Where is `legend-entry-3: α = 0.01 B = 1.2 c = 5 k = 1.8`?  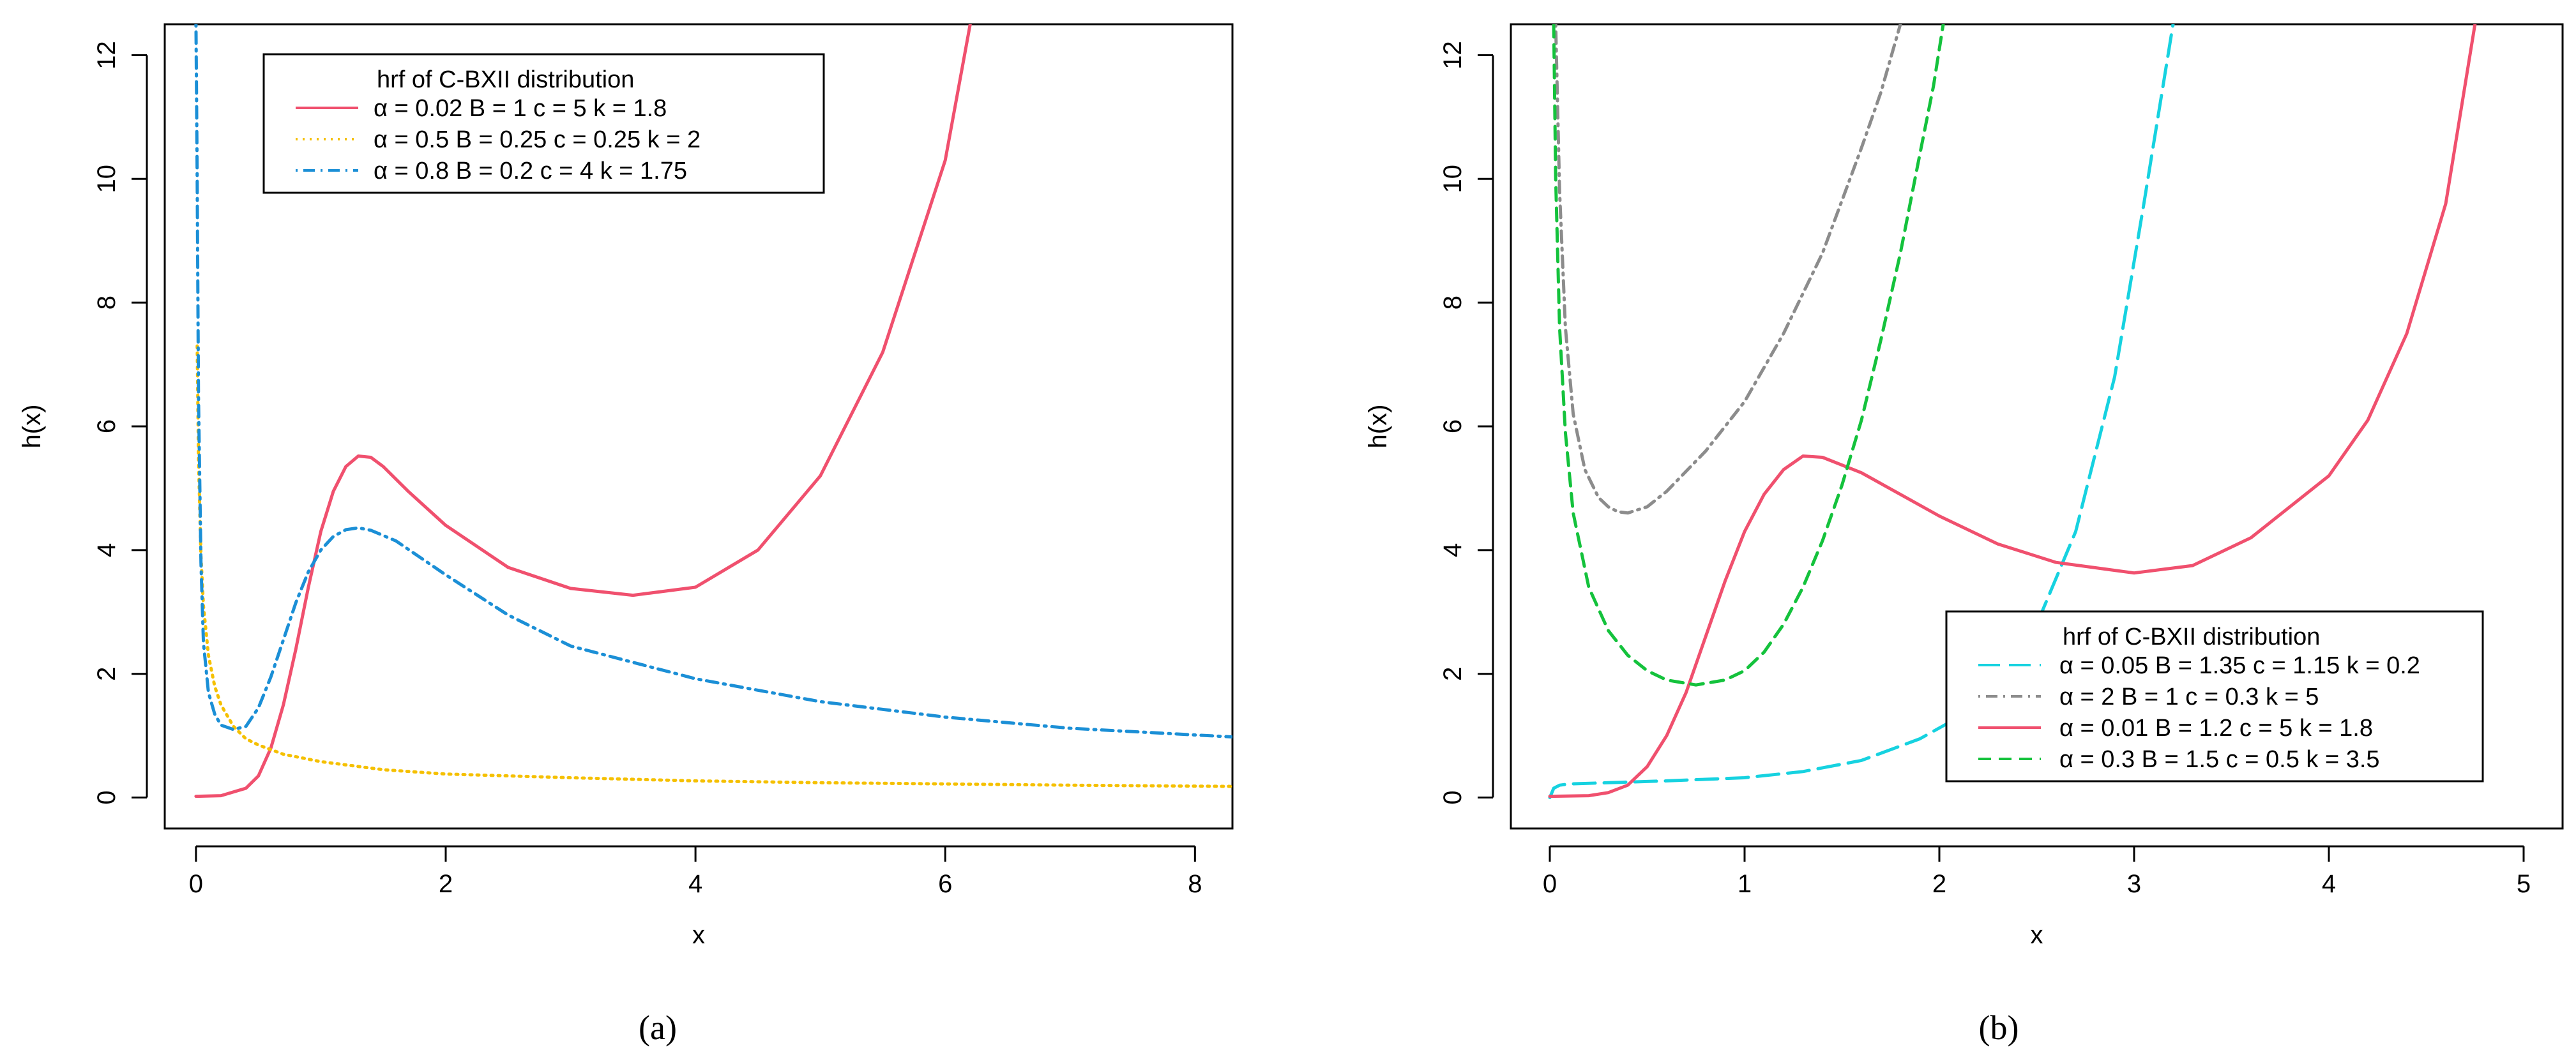 legend-entry-3: α = 0.01 B = 1.2 c = 5 k = 1.8 is located at coordinates (2216, 728).